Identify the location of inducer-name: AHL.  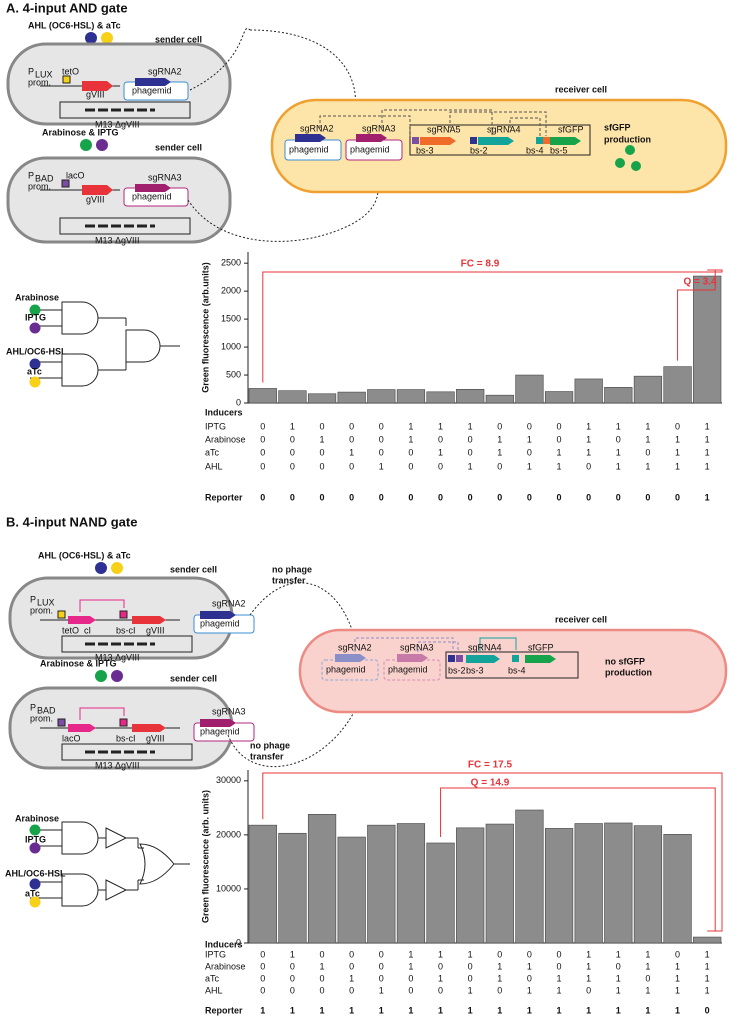
(214, 990).